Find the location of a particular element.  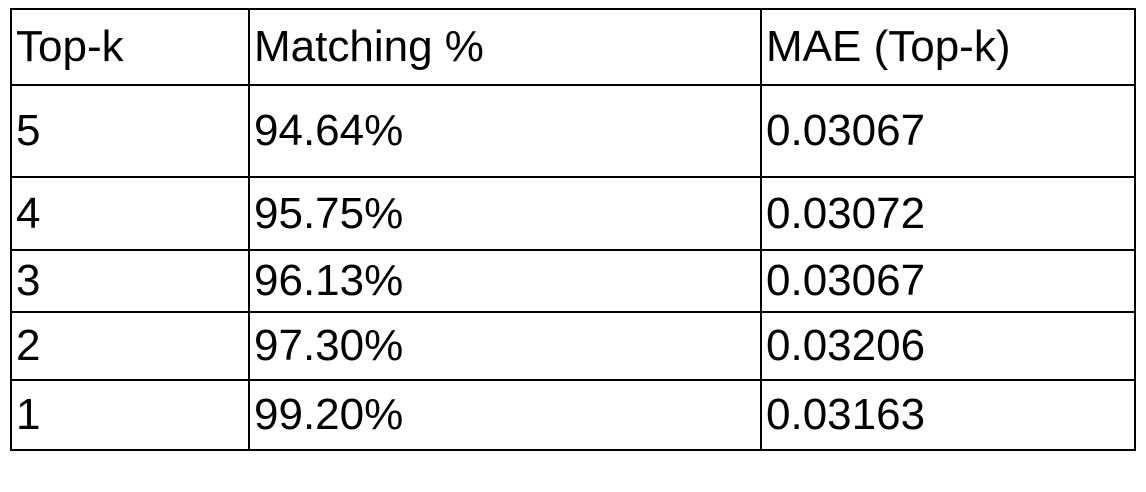

header-top-k: Top-k is located at coordinates (130, 47).